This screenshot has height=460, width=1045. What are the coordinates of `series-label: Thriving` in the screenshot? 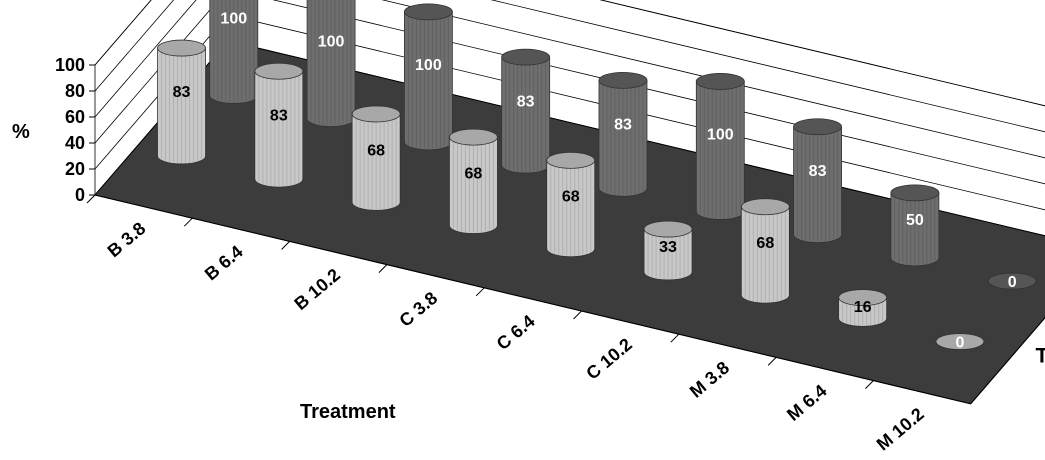 It's located at (1040, 355).